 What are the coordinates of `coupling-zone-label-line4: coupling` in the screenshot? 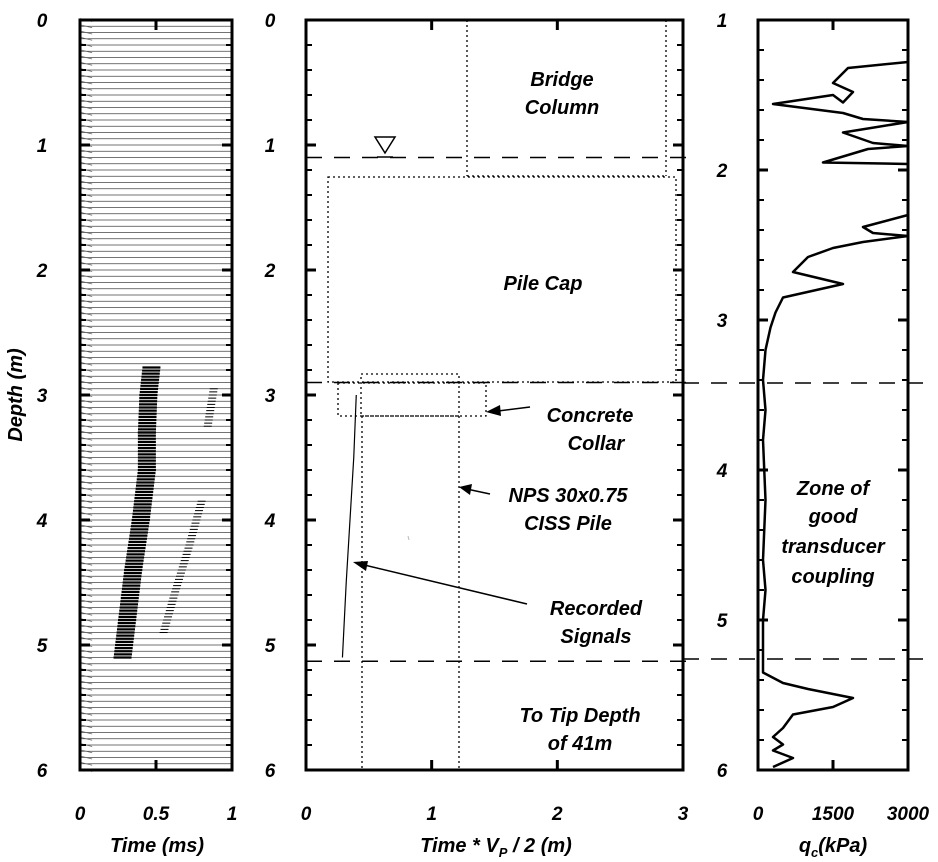 It's located at (832, 577).